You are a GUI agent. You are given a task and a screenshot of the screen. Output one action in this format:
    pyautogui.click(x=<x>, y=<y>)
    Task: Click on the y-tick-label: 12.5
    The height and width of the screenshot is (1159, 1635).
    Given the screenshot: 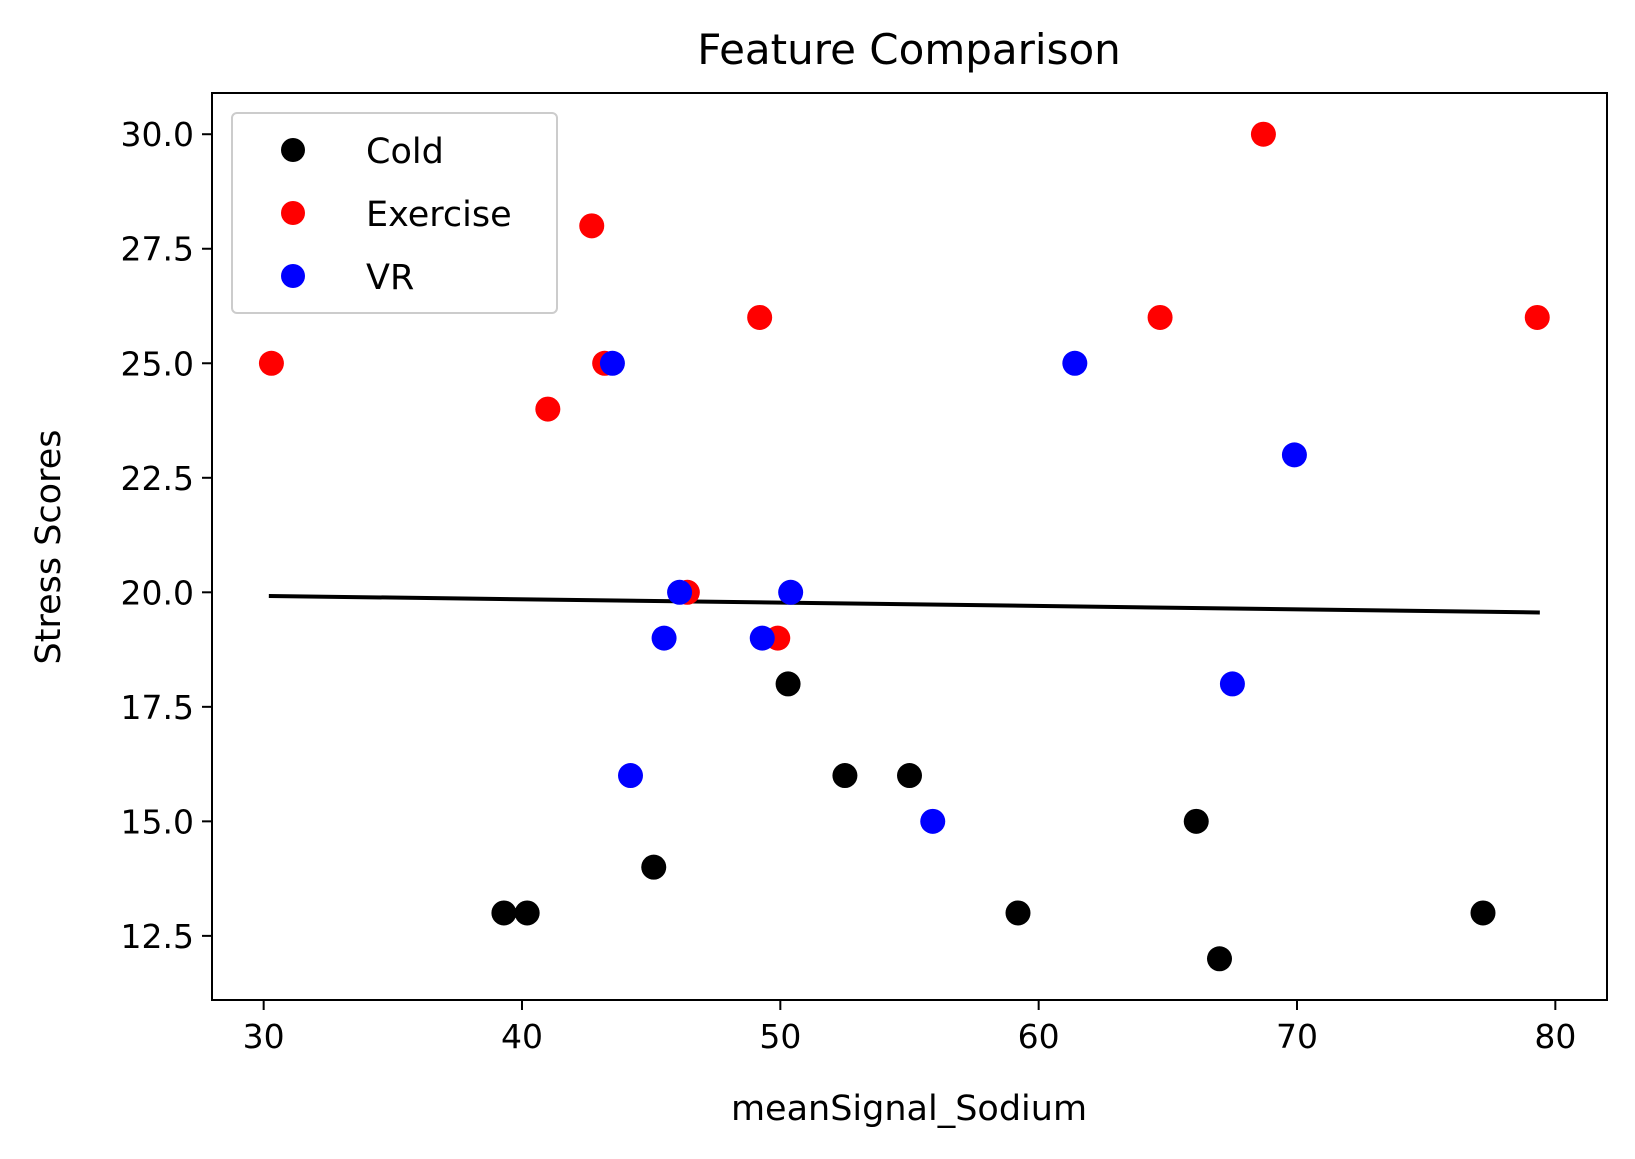 What is the action you would take?
    pyautogui.click(x=157, y=936)
    